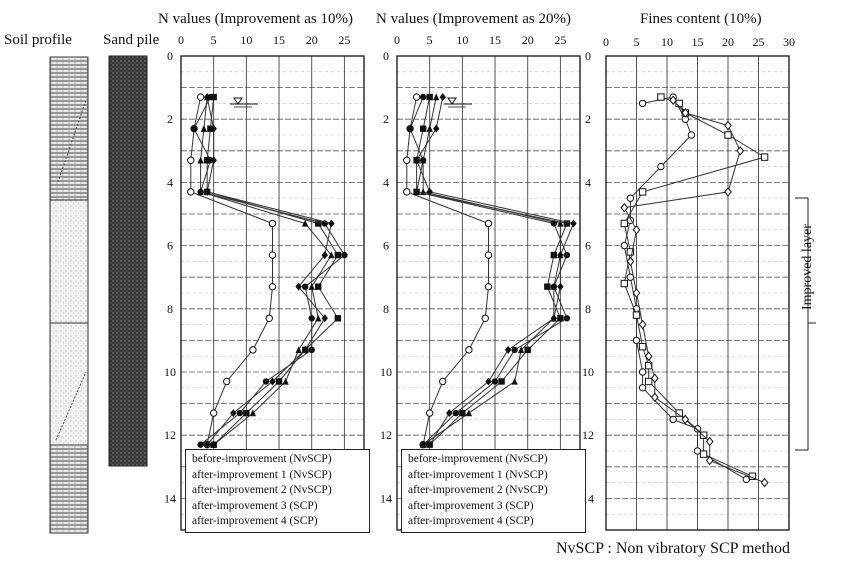 The image size is (854, 563). Describe the element at coordinates (128, 261) in the screenshot. I see `sand-pile-column` at that location.